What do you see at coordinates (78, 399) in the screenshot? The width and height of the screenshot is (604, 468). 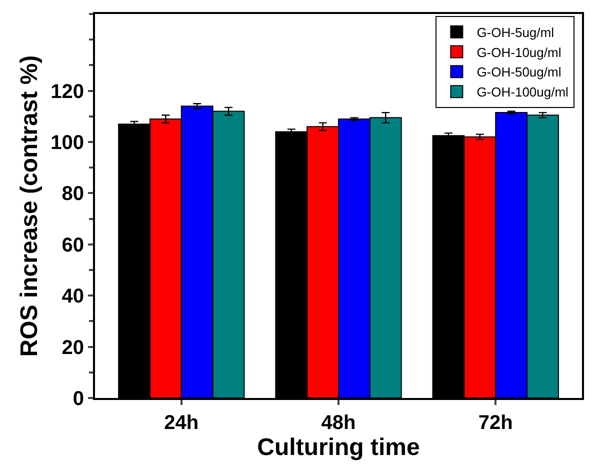 I see `y-tick-label: 0` at bounding box center [78, 399].